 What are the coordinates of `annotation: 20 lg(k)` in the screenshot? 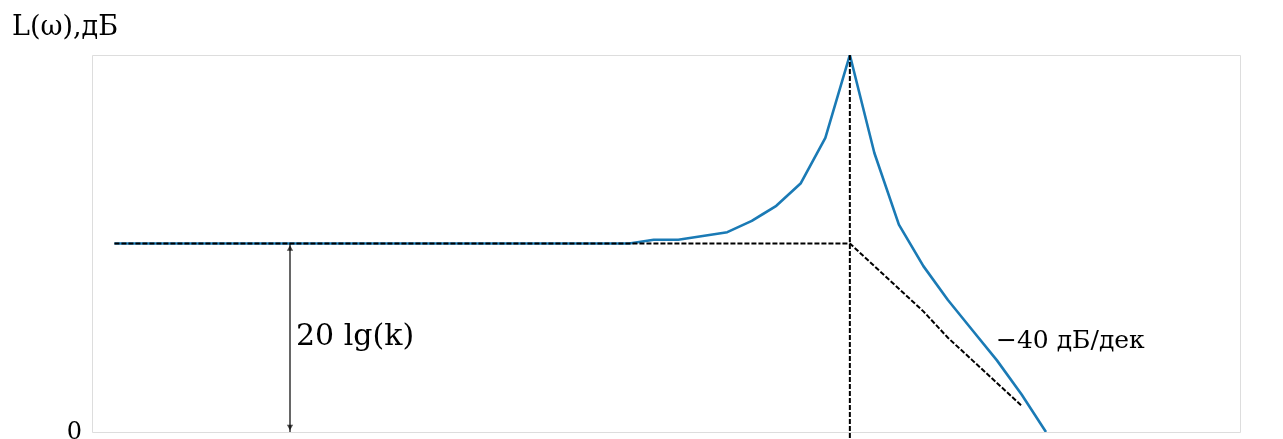 It's located at (355, 334).